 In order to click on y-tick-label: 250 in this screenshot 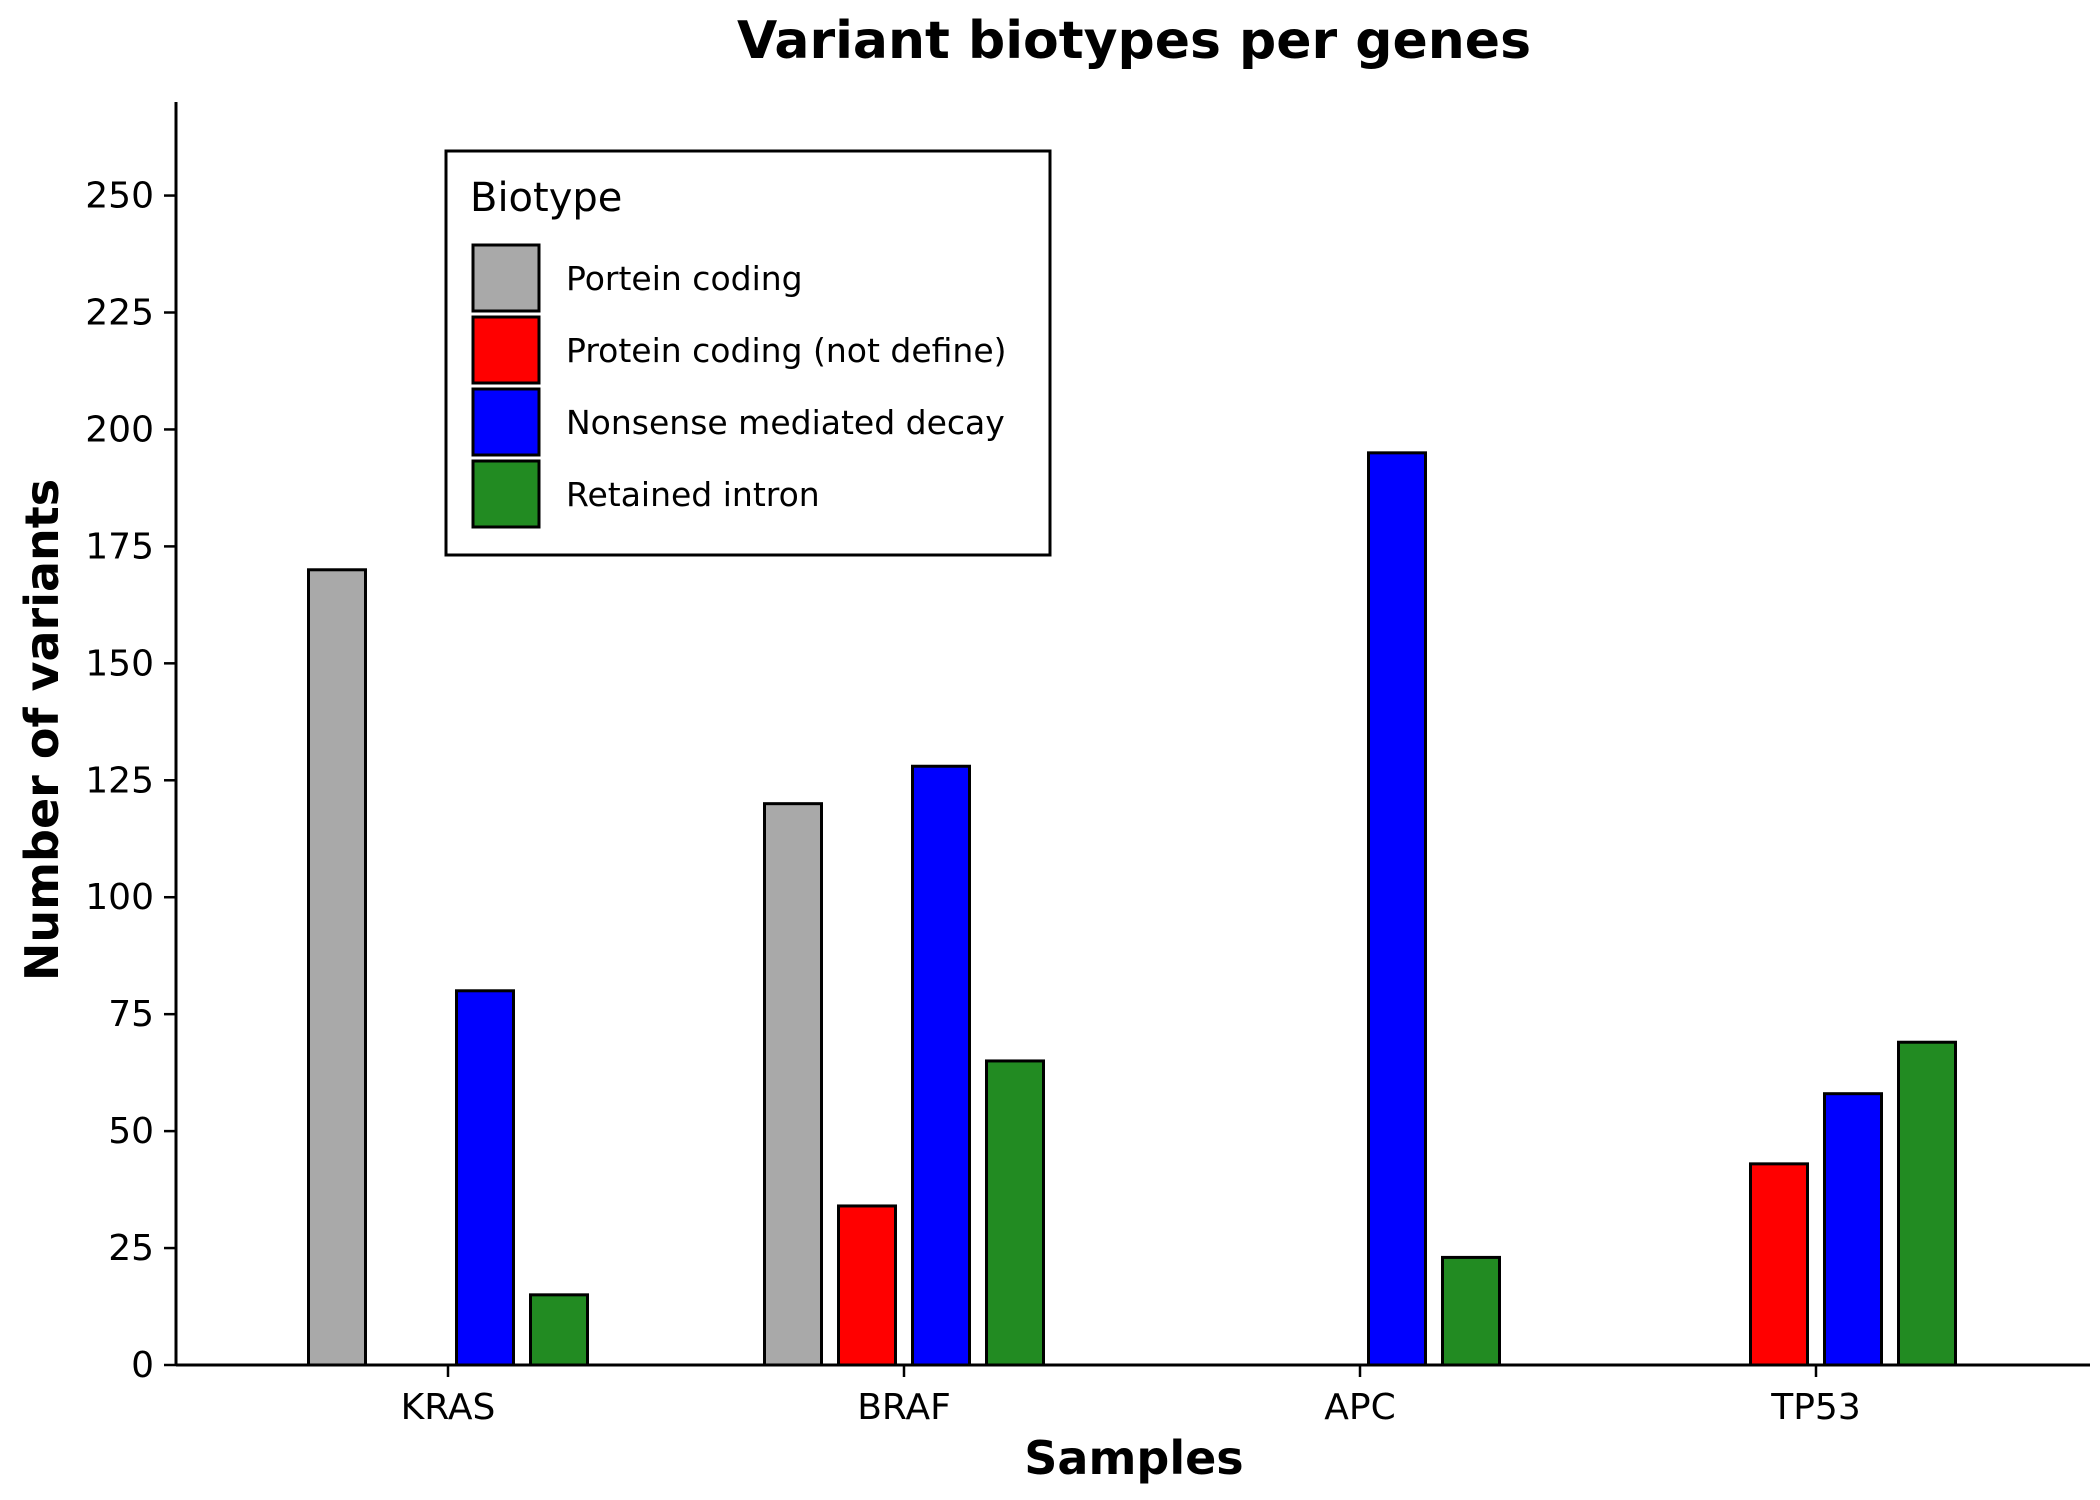, I will do `click(119, 196)`.